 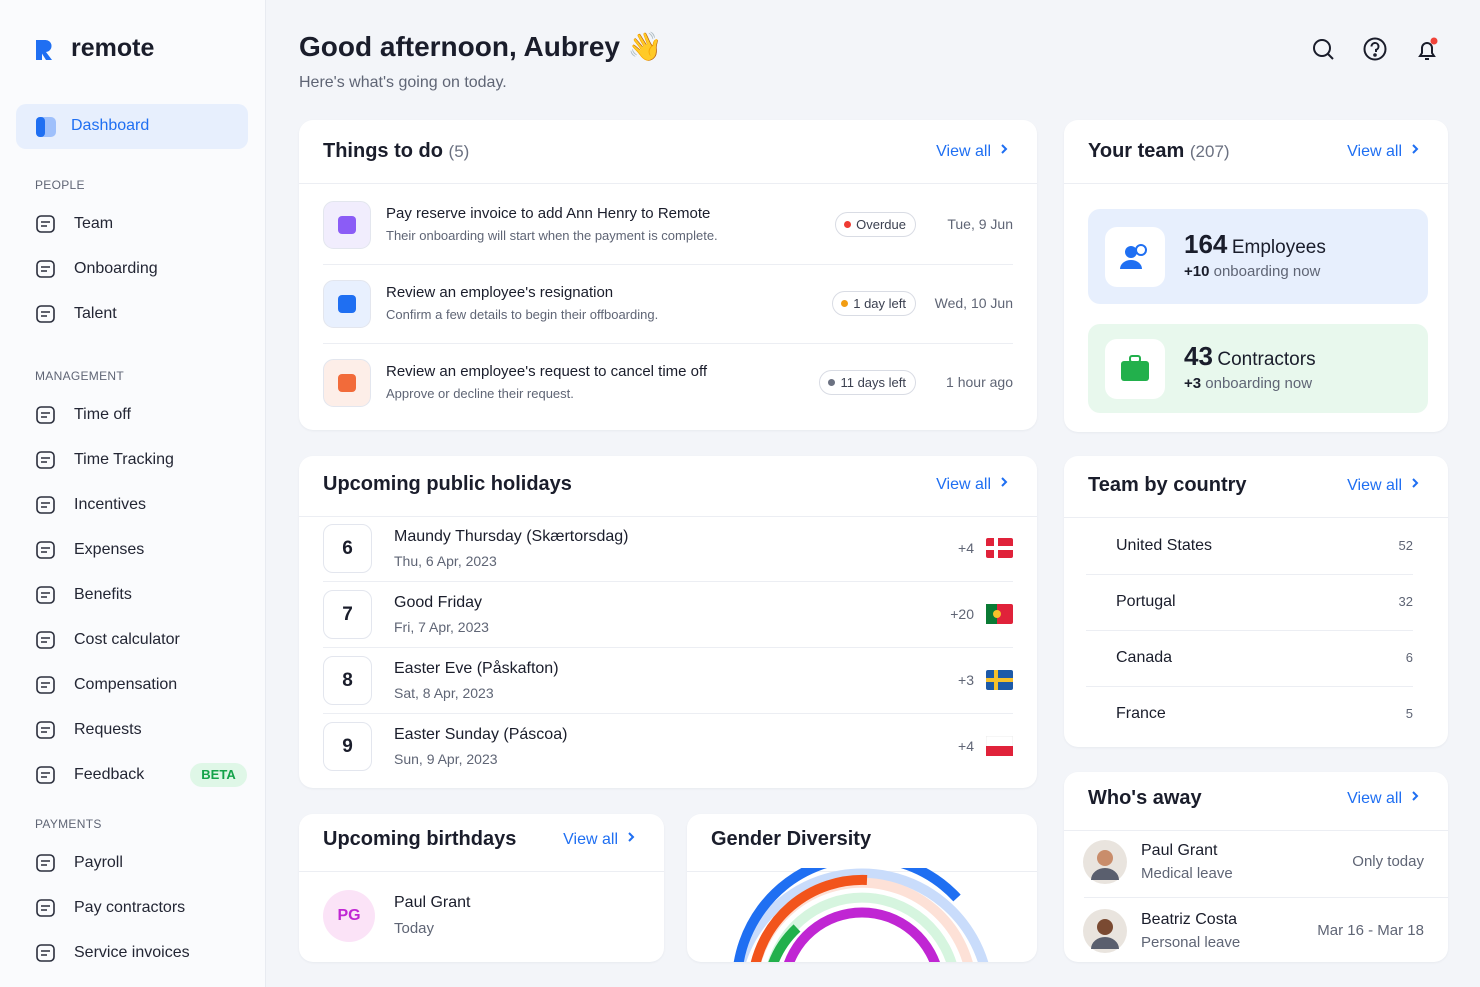 What do you see at coordinates (481, 734) in the screenshot?
I see `holiday-name: Easter Sunday (Páscoa)` at bounding box center [481, 734].